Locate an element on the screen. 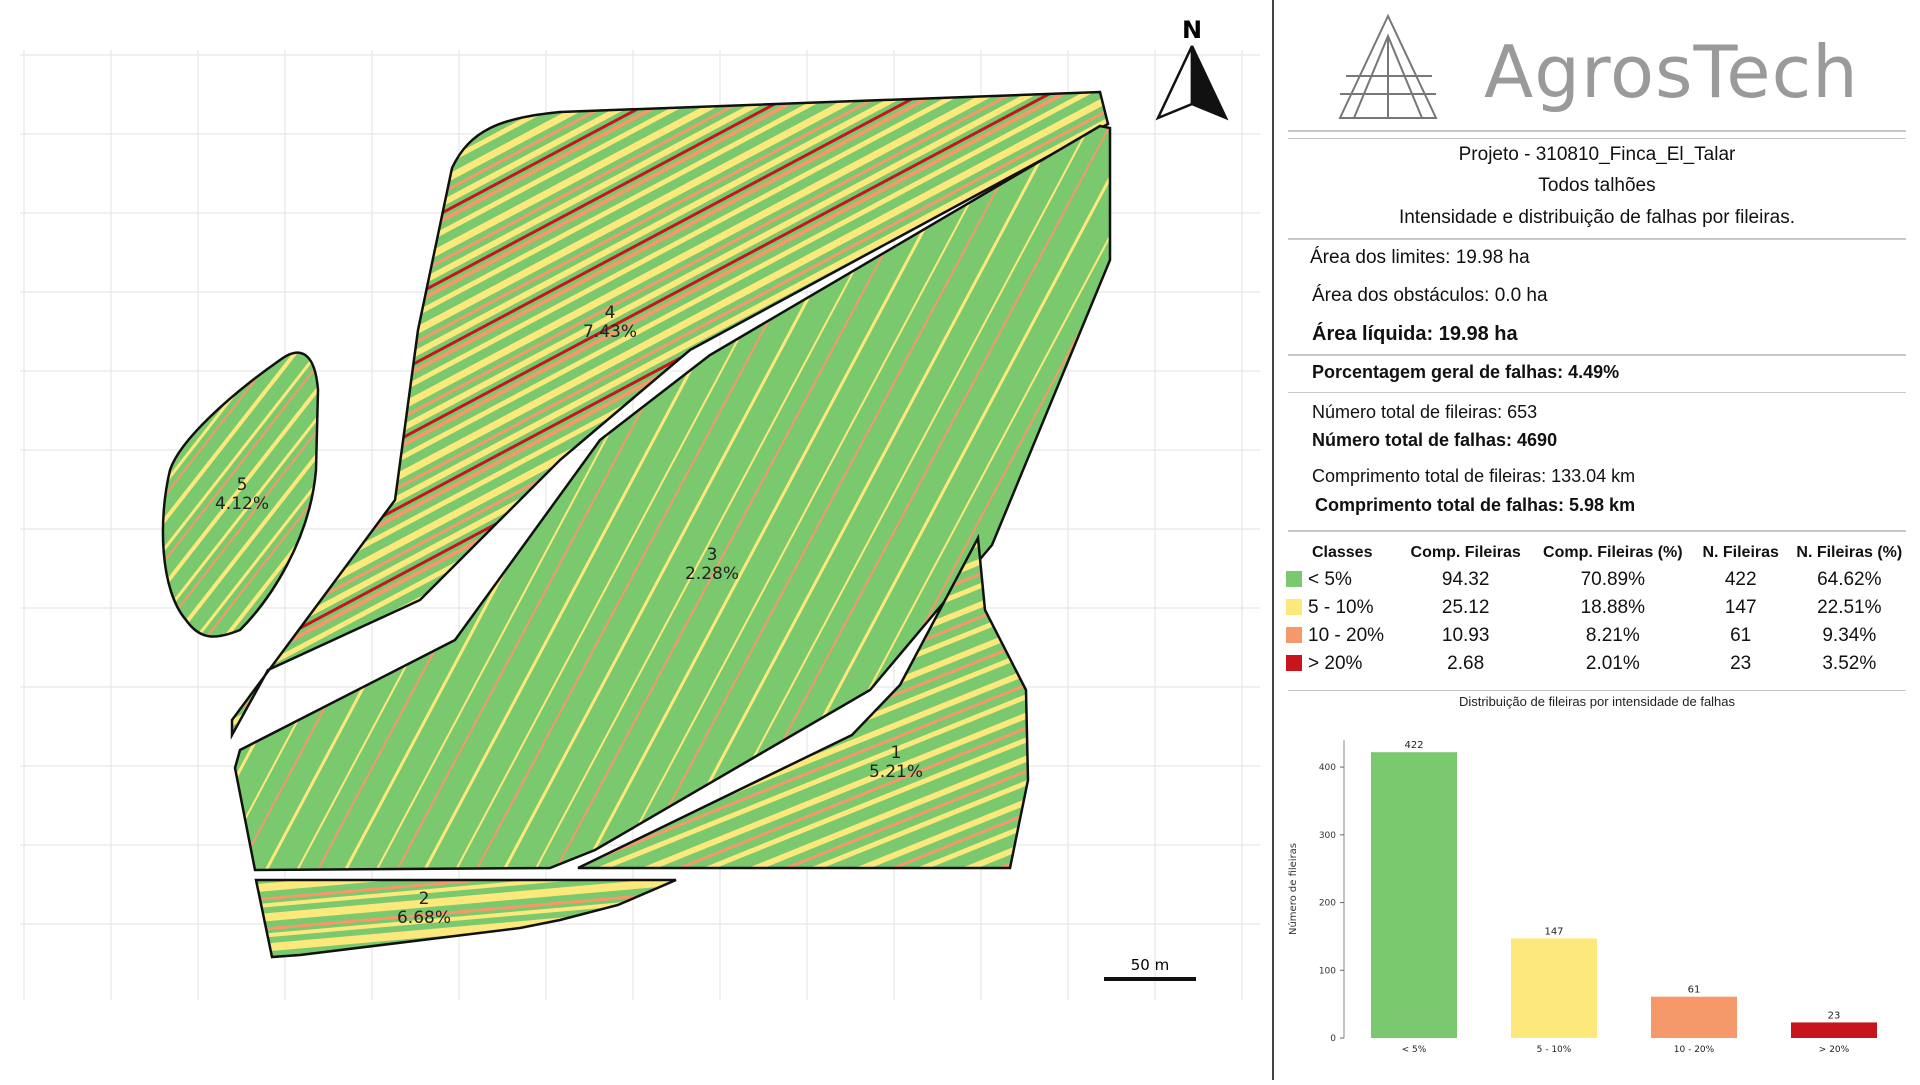 Image resolution: width=1920 pixels, height=1085 pixels. area-limits: Área dos limites: 19.98 ha is located at coordinates (1420, 257).